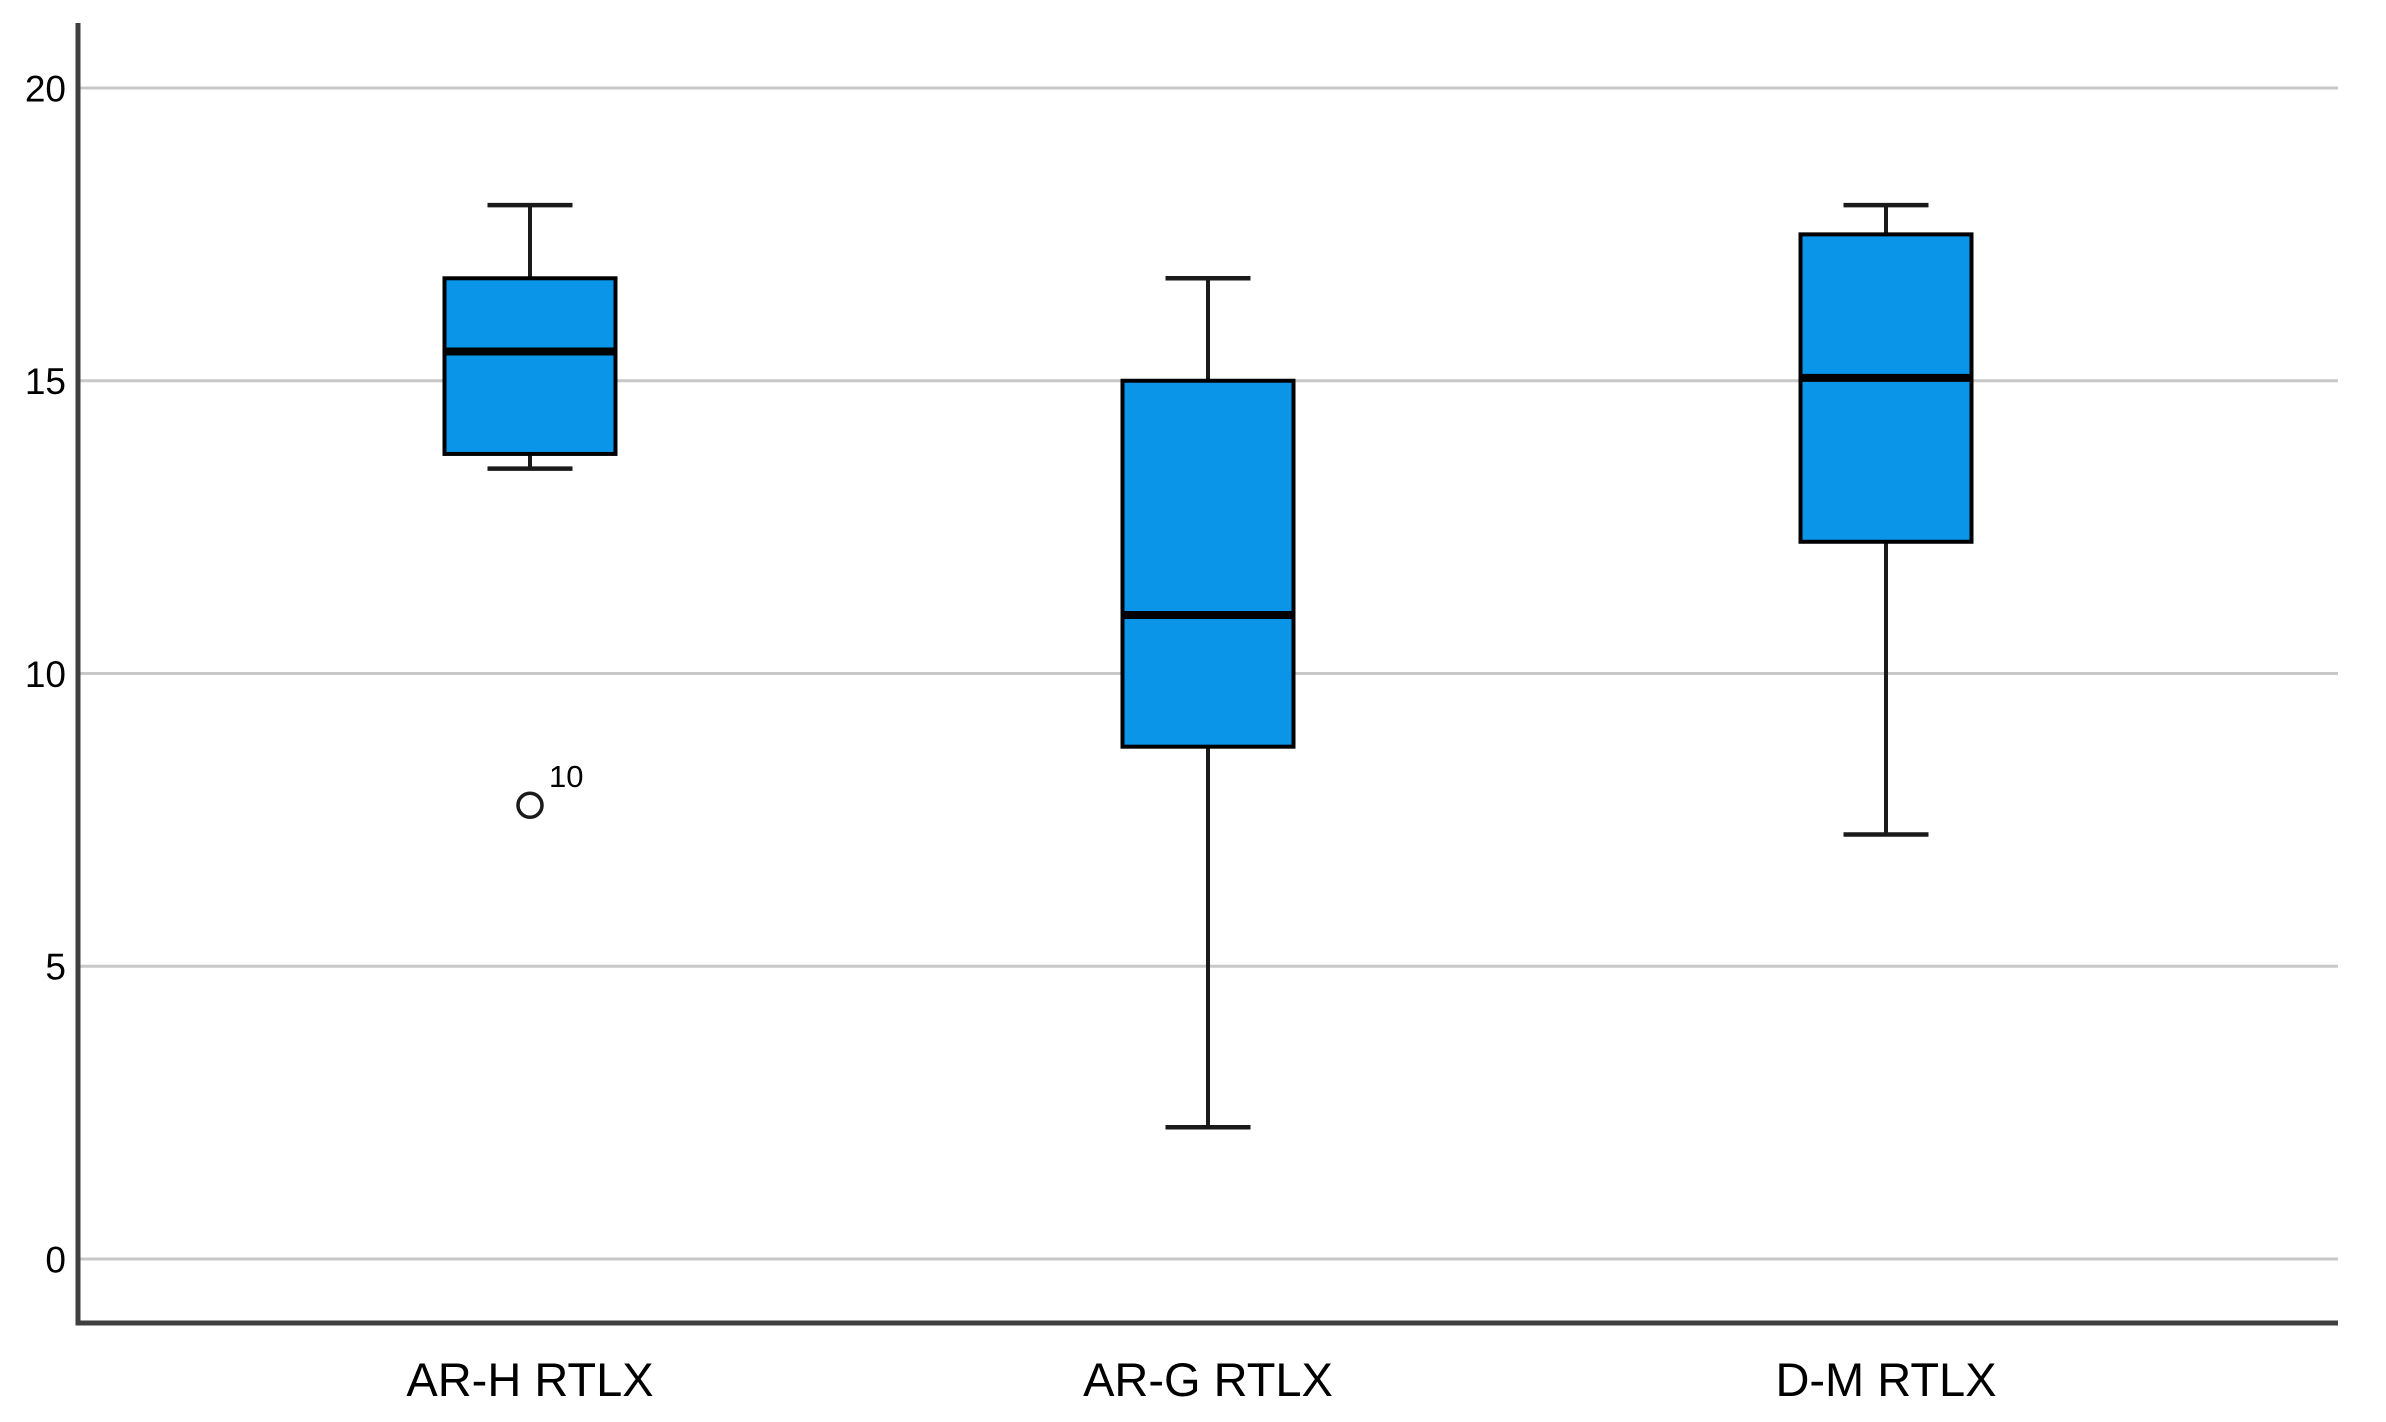  What do you see at coordinates (1885, 1379) in the screenshot?
I see `x-category-label: D-M RTLX` at bounding box center [1885, 1379].